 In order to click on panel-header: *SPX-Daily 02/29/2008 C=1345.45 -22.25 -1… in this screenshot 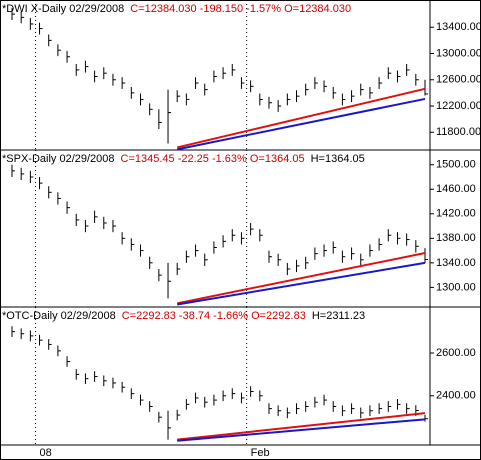, I will do `click(183, 159)`.